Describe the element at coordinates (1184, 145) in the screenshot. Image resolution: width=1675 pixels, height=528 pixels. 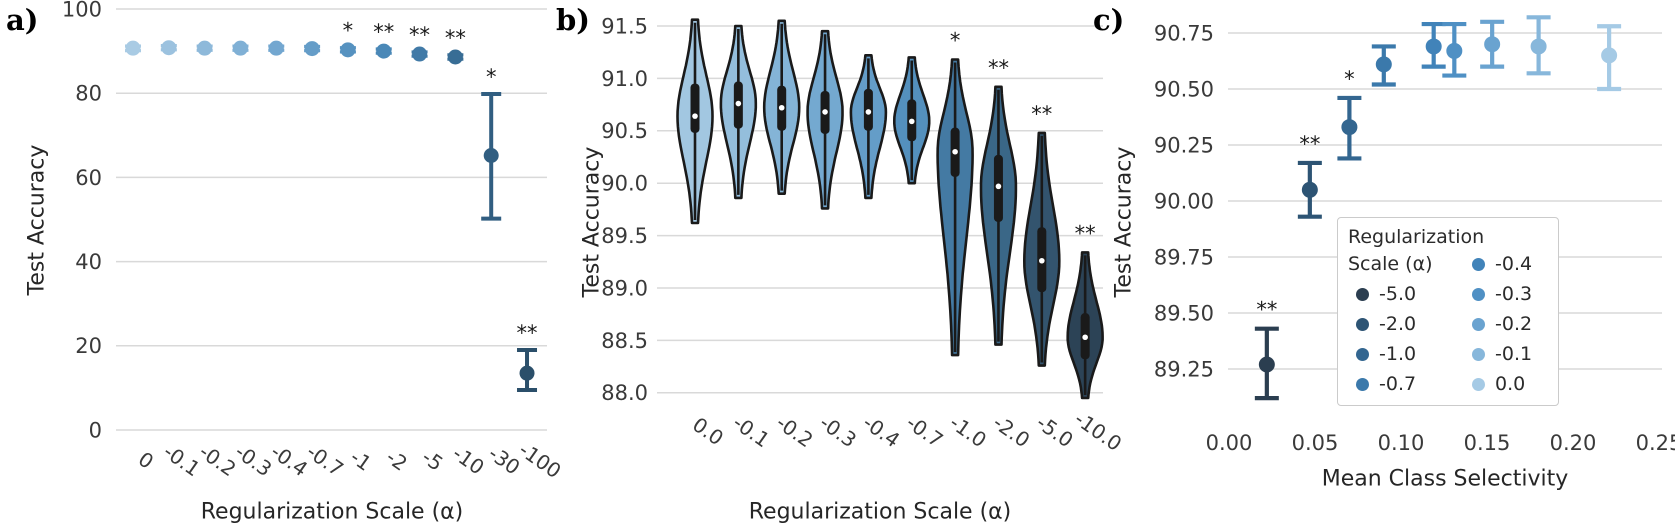
I see `panel-c-y-tick-label: 90.25` at that location.